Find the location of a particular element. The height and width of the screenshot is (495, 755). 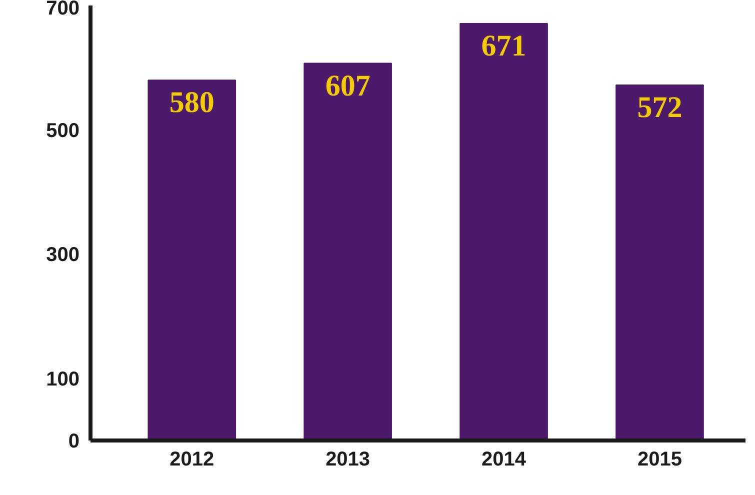

data-label: 607 is located at coordinates (347, 85).